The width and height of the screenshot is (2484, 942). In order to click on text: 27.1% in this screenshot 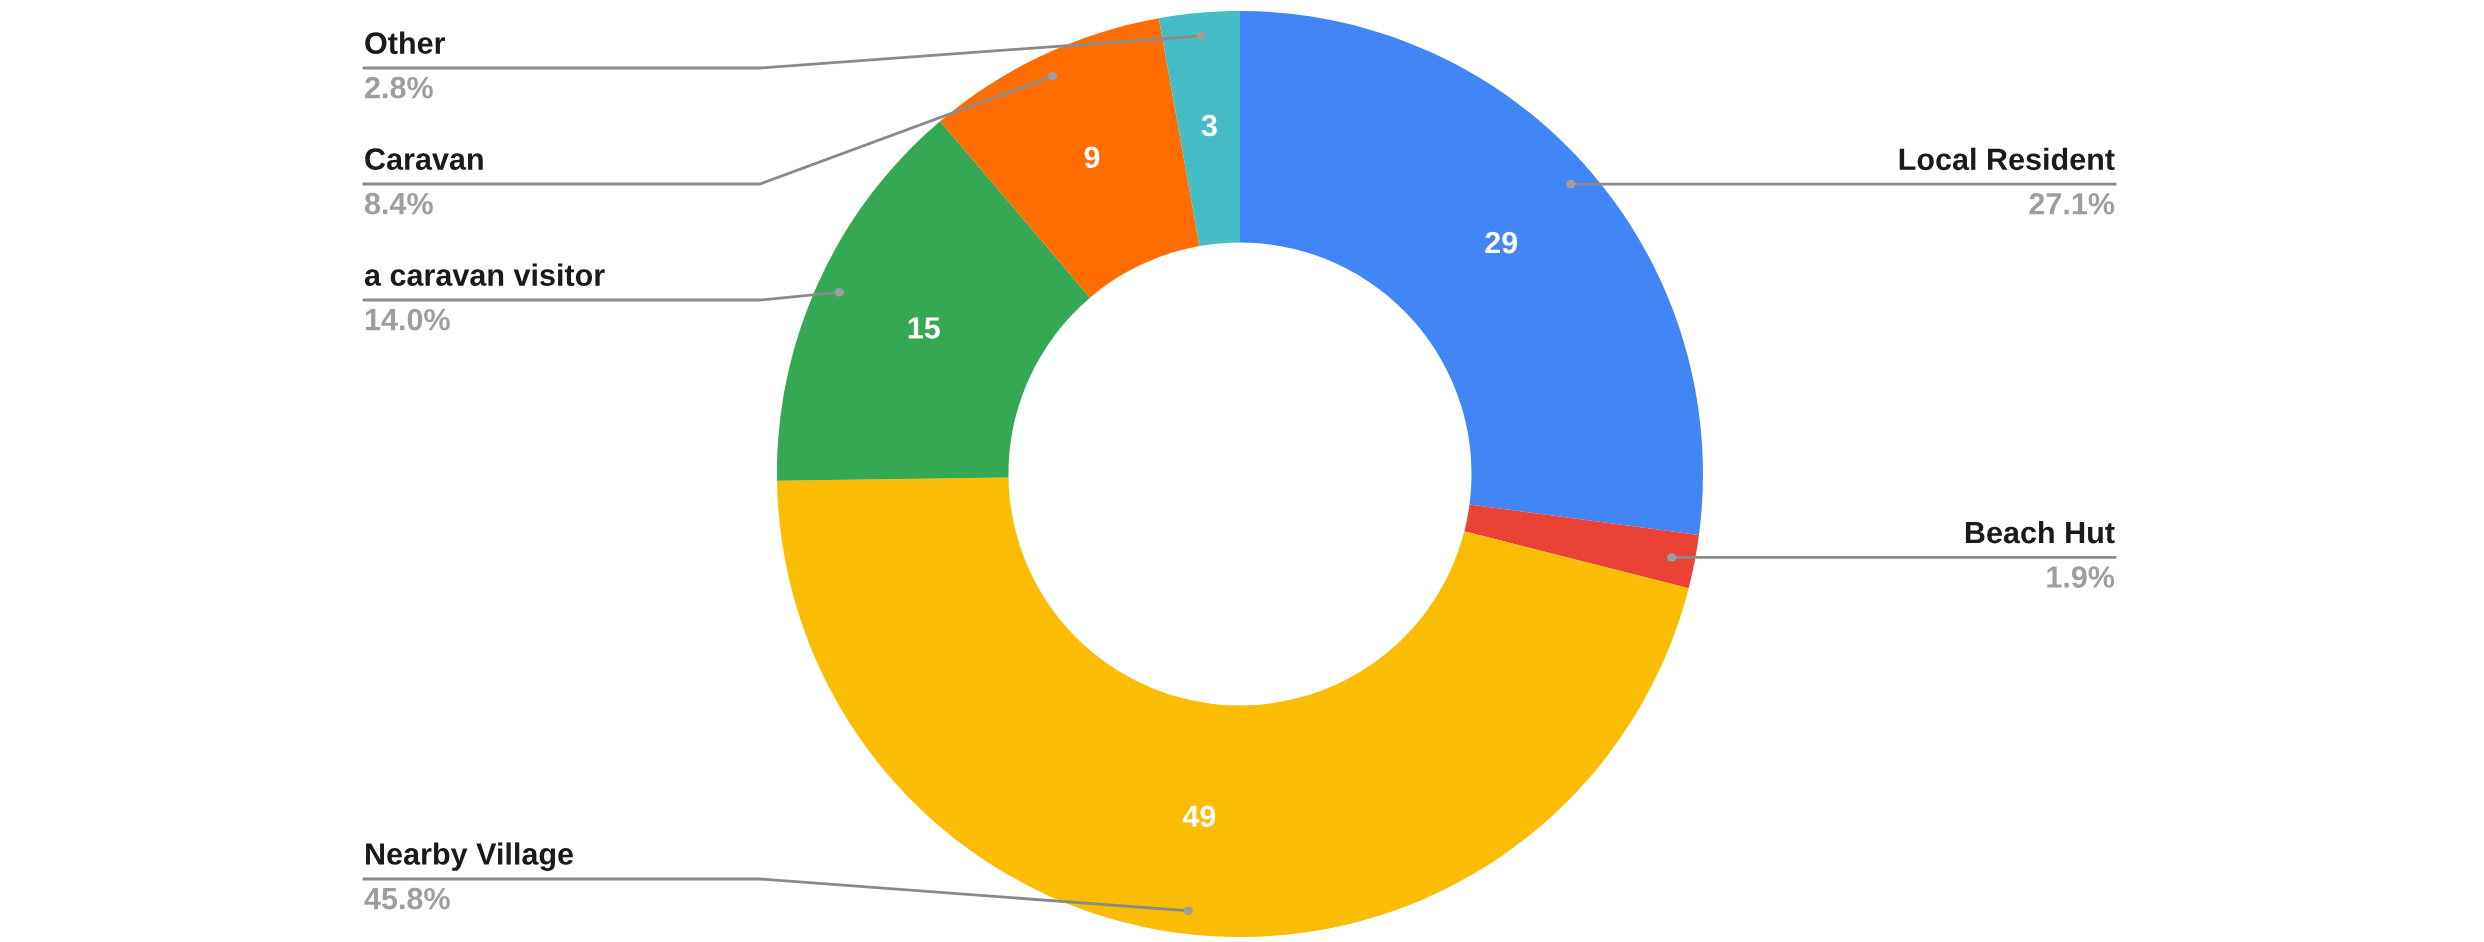, I will do `click(2072, 204)`.